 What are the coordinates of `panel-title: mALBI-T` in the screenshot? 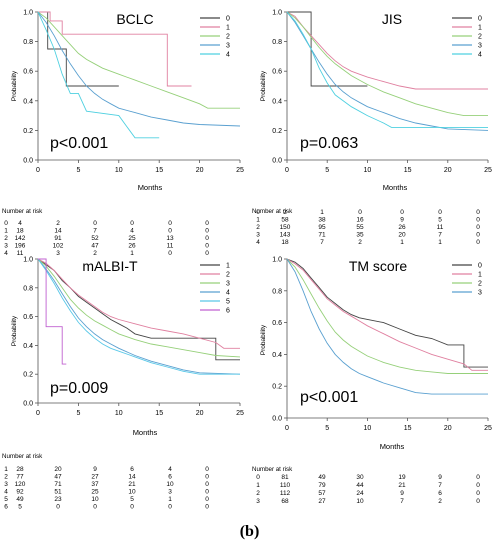 It's located at (110, 266).